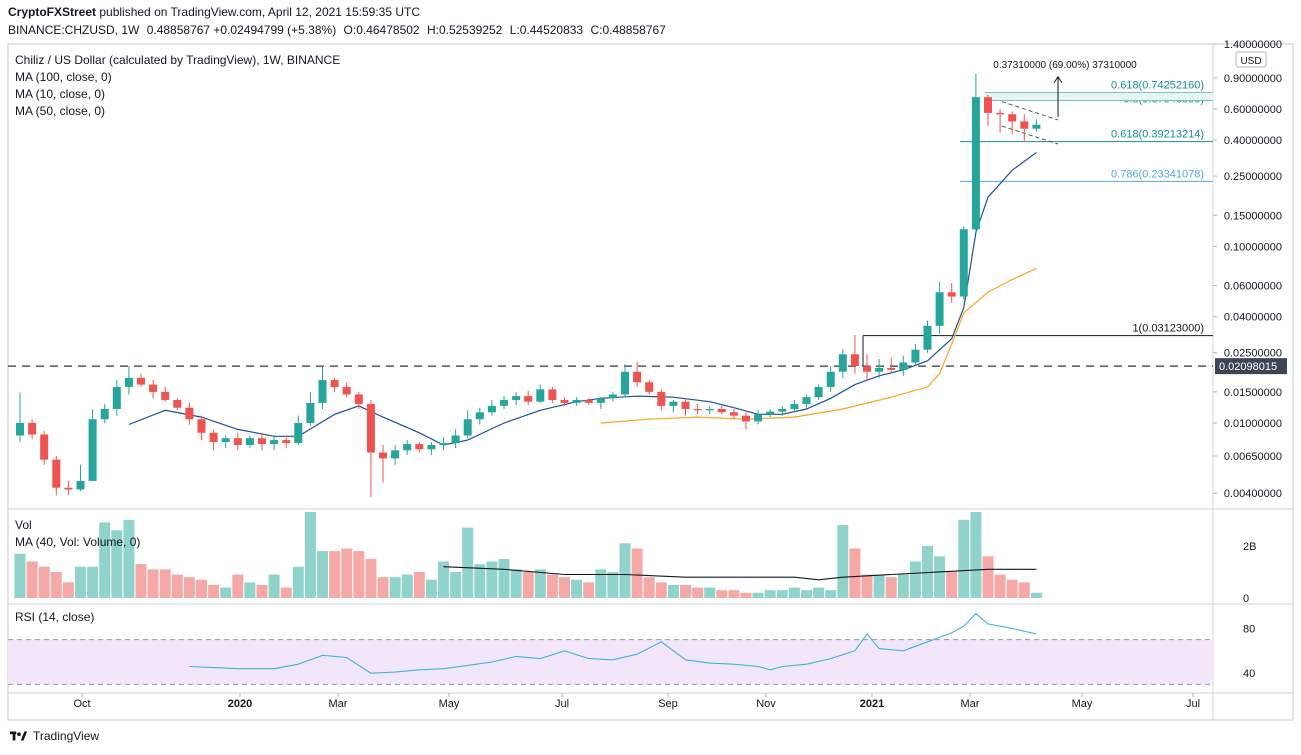 This screenshot has width=1301, height=755. What do you see at coordinates (1253, 393) in the screenshot?
I see `price-tick-label: 0.01500000` at bounding box center [1253, 393].